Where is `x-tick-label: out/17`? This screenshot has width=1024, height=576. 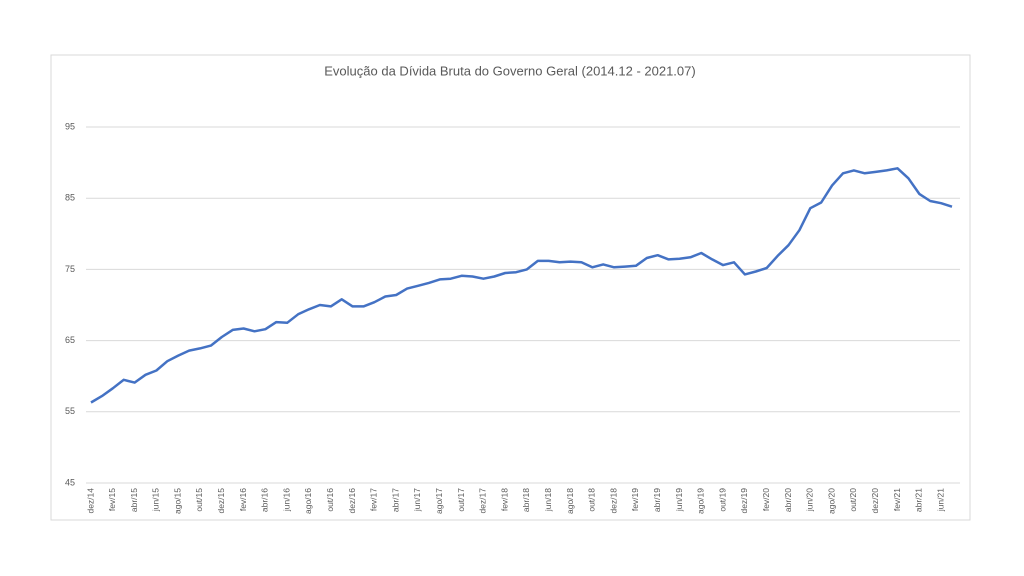 x-tick-label: out/17 is located at coordinates (461, 500).